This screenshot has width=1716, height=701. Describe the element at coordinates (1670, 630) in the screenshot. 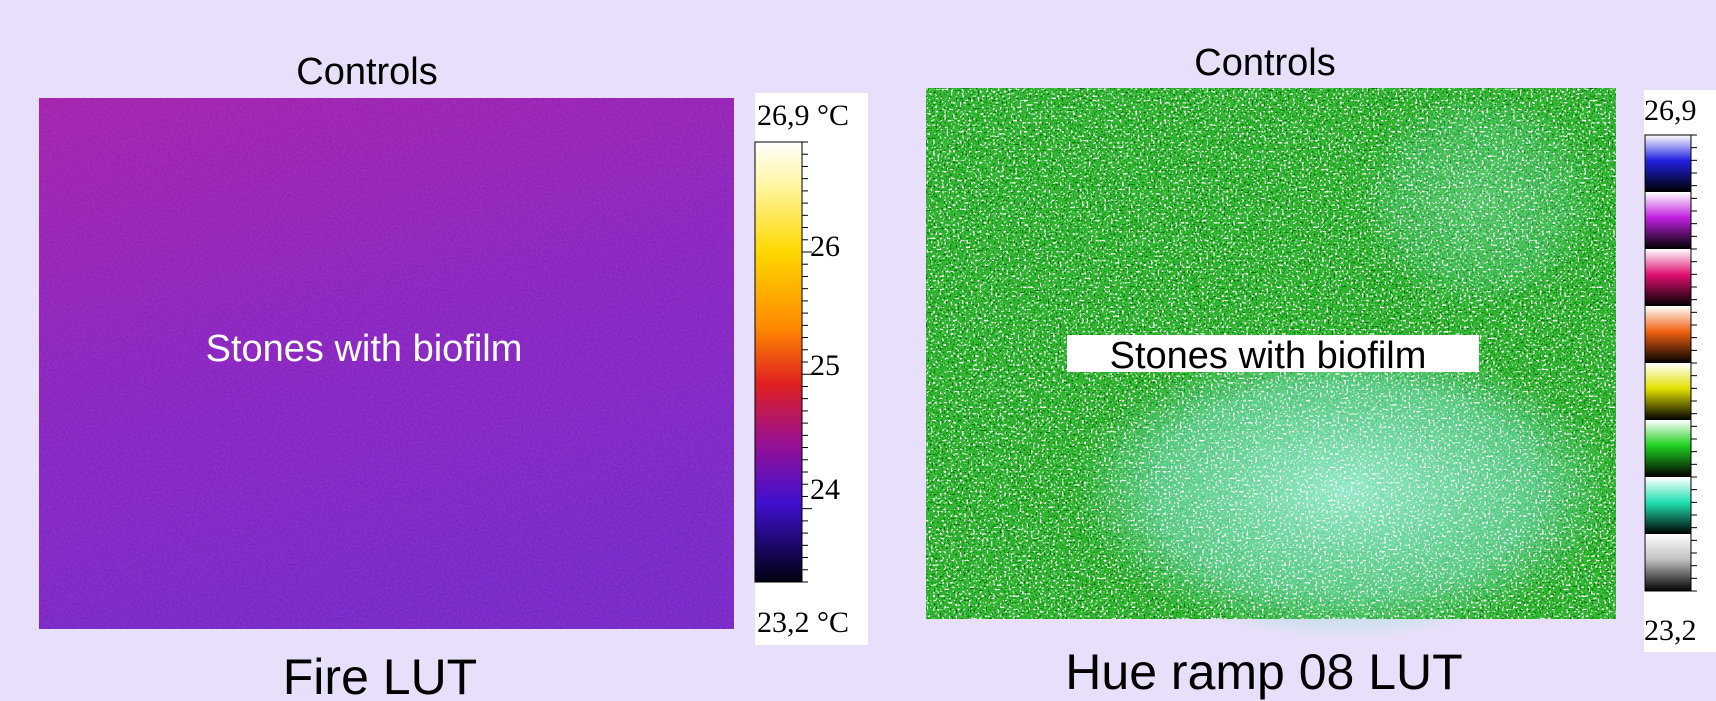

I see `colorbar-min-label: 23,2` at that location.